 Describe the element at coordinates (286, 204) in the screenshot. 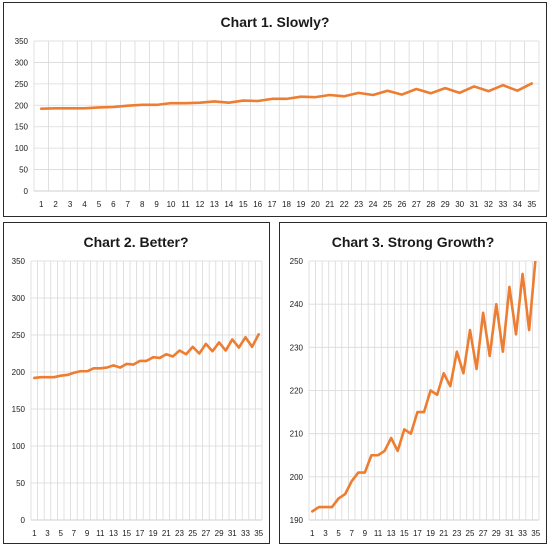

I see `chart-1-x-tick-label: 18` at that location.